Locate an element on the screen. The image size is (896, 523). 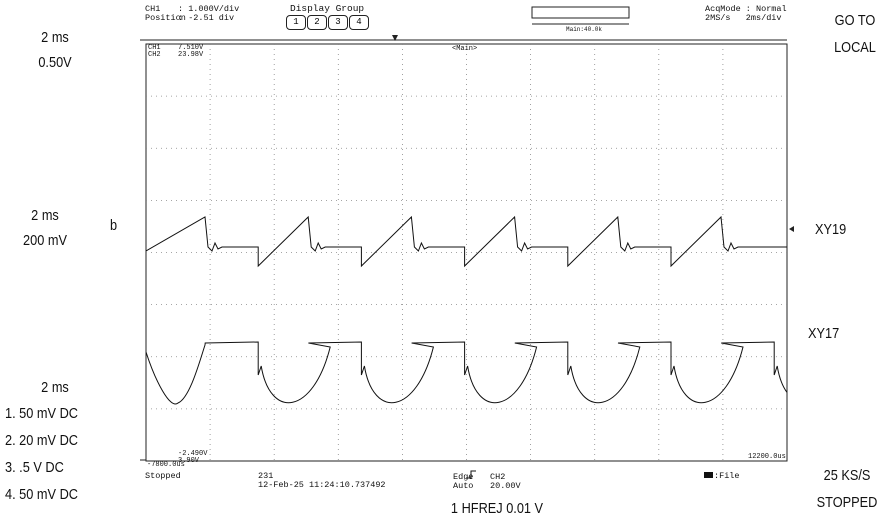
header-text: : 1.000V/div is located at coordinates (209, 9).